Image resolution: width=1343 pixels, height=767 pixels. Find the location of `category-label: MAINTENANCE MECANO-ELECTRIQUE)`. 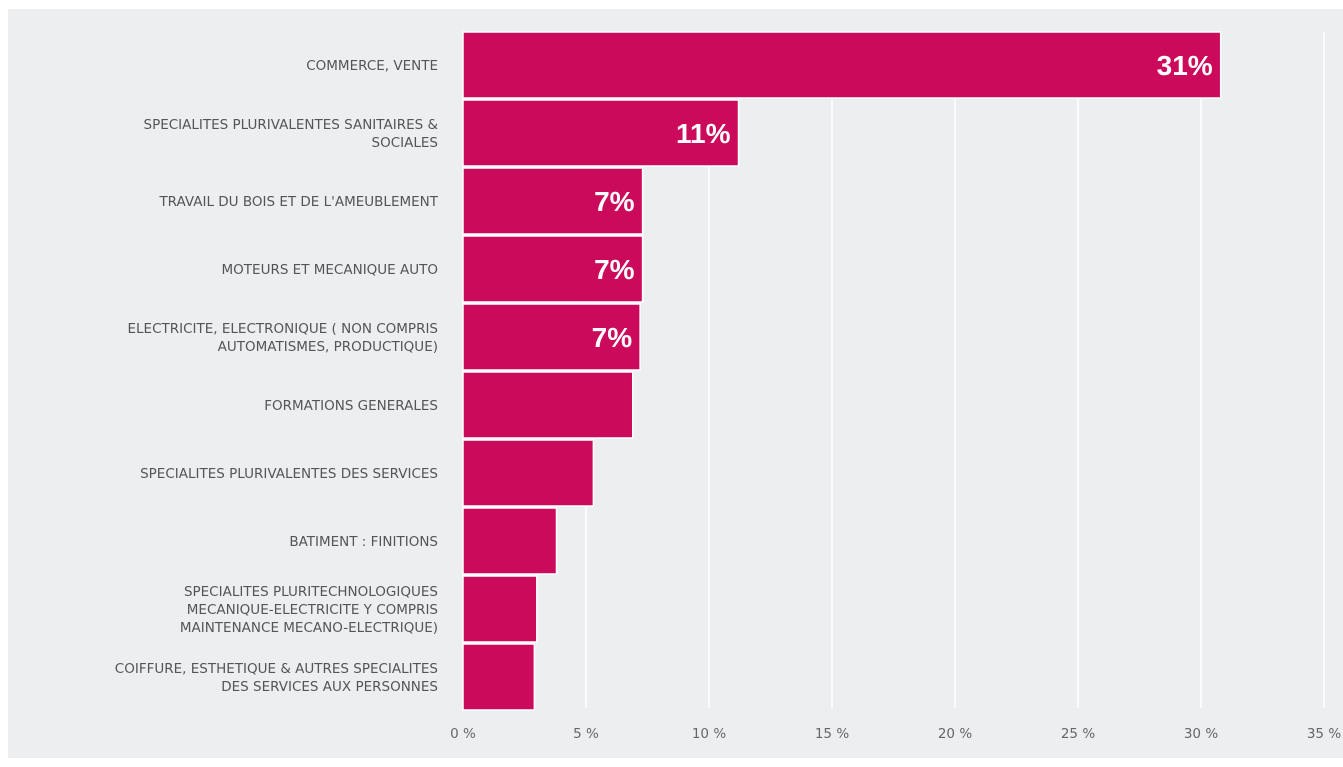

category-label: MAINTENANCE MECANO-ELECTRIQUE) is located at coordinates (309, 628).